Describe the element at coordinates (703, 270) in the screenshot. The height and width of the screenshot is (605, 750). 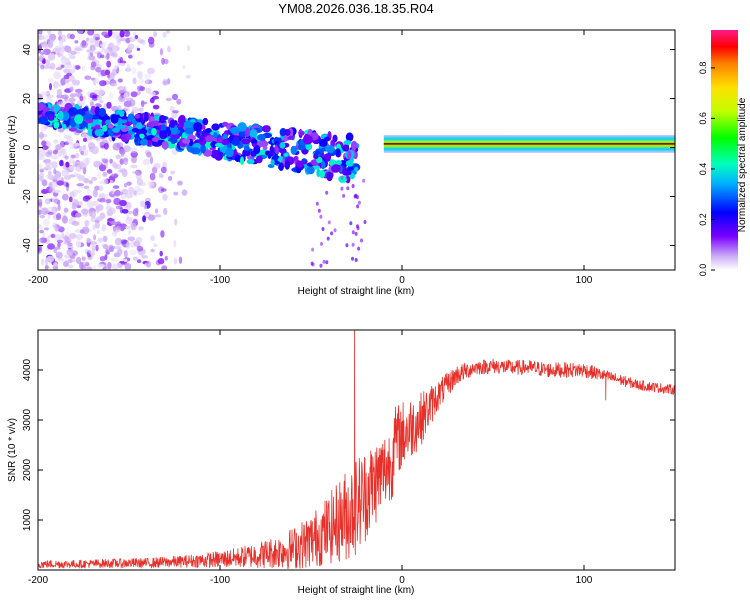
I see `colorbar-tick-label: 0.0` at that location.